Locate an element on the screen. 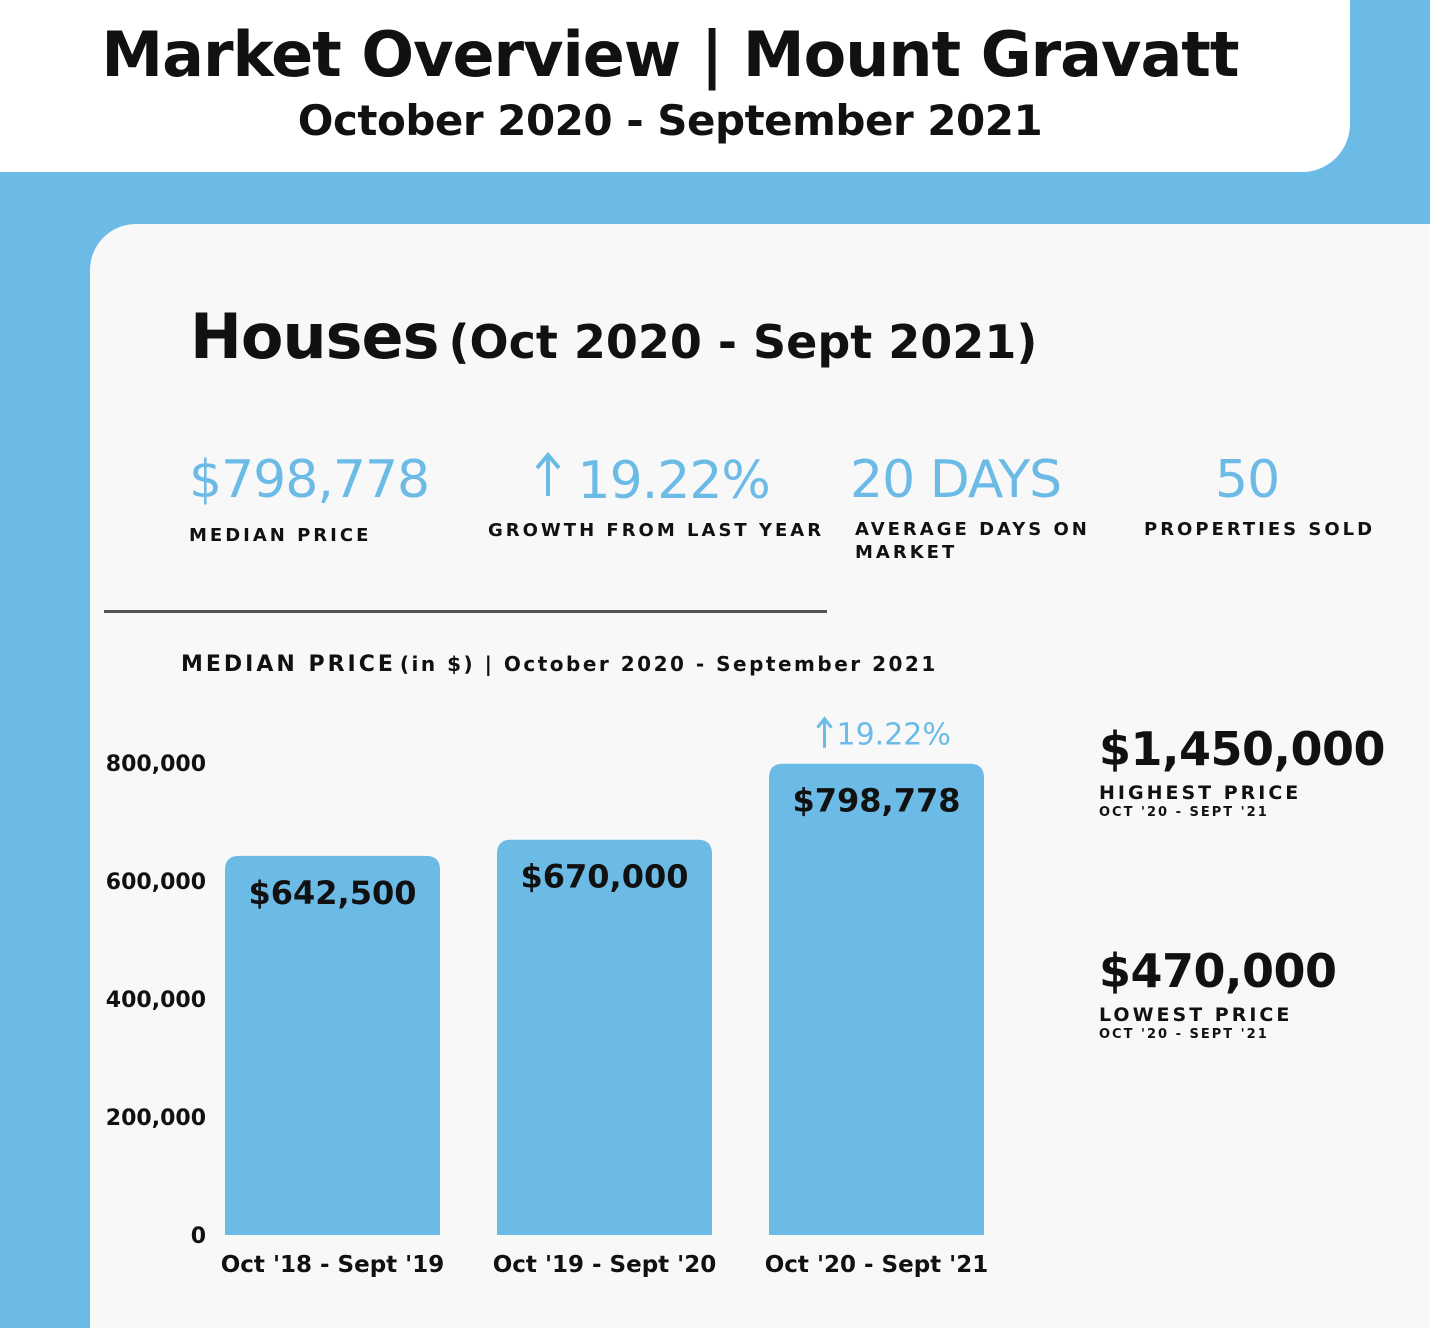 The width and height of the screenshot is (1430, 1328). stat-median-price: $798,778 MEDIAN PRICE is located at coordinates (309, 498).